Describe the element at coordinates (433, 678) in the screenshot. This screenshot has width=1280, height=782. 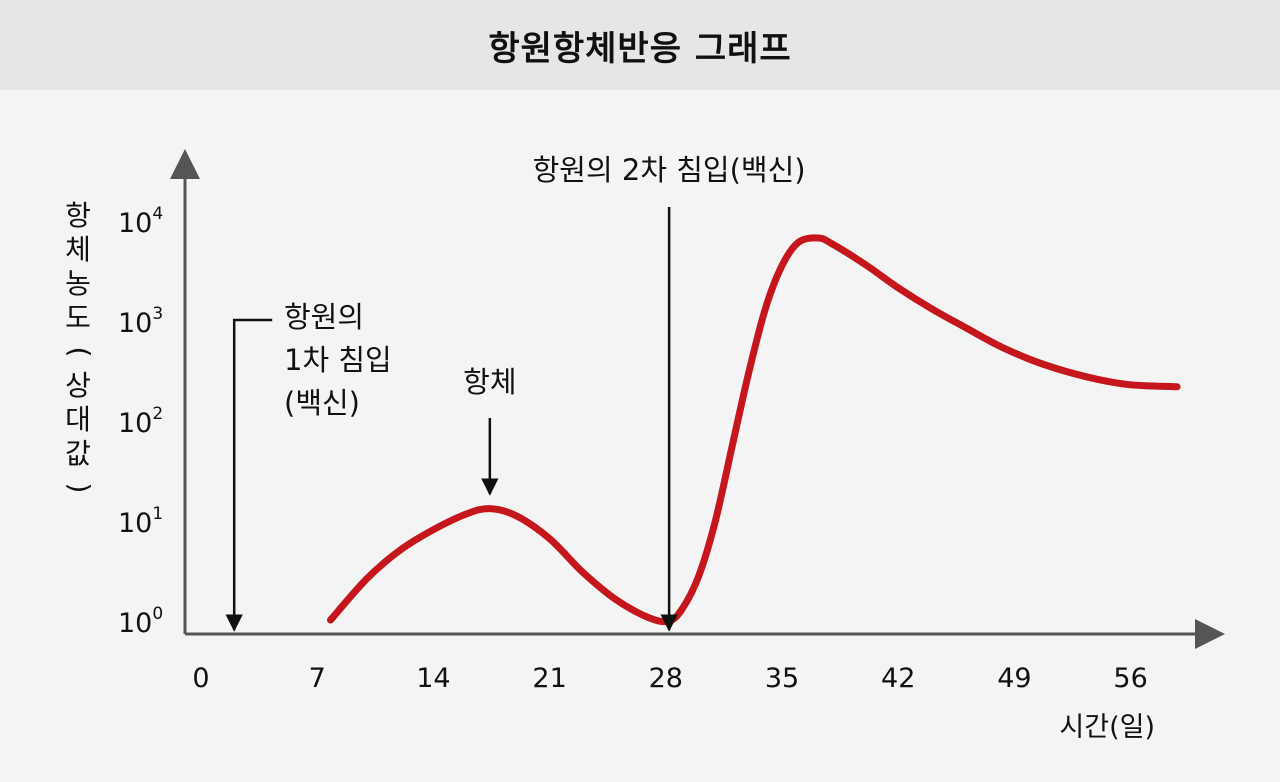
I see `x-tick-label: 14` at that location.